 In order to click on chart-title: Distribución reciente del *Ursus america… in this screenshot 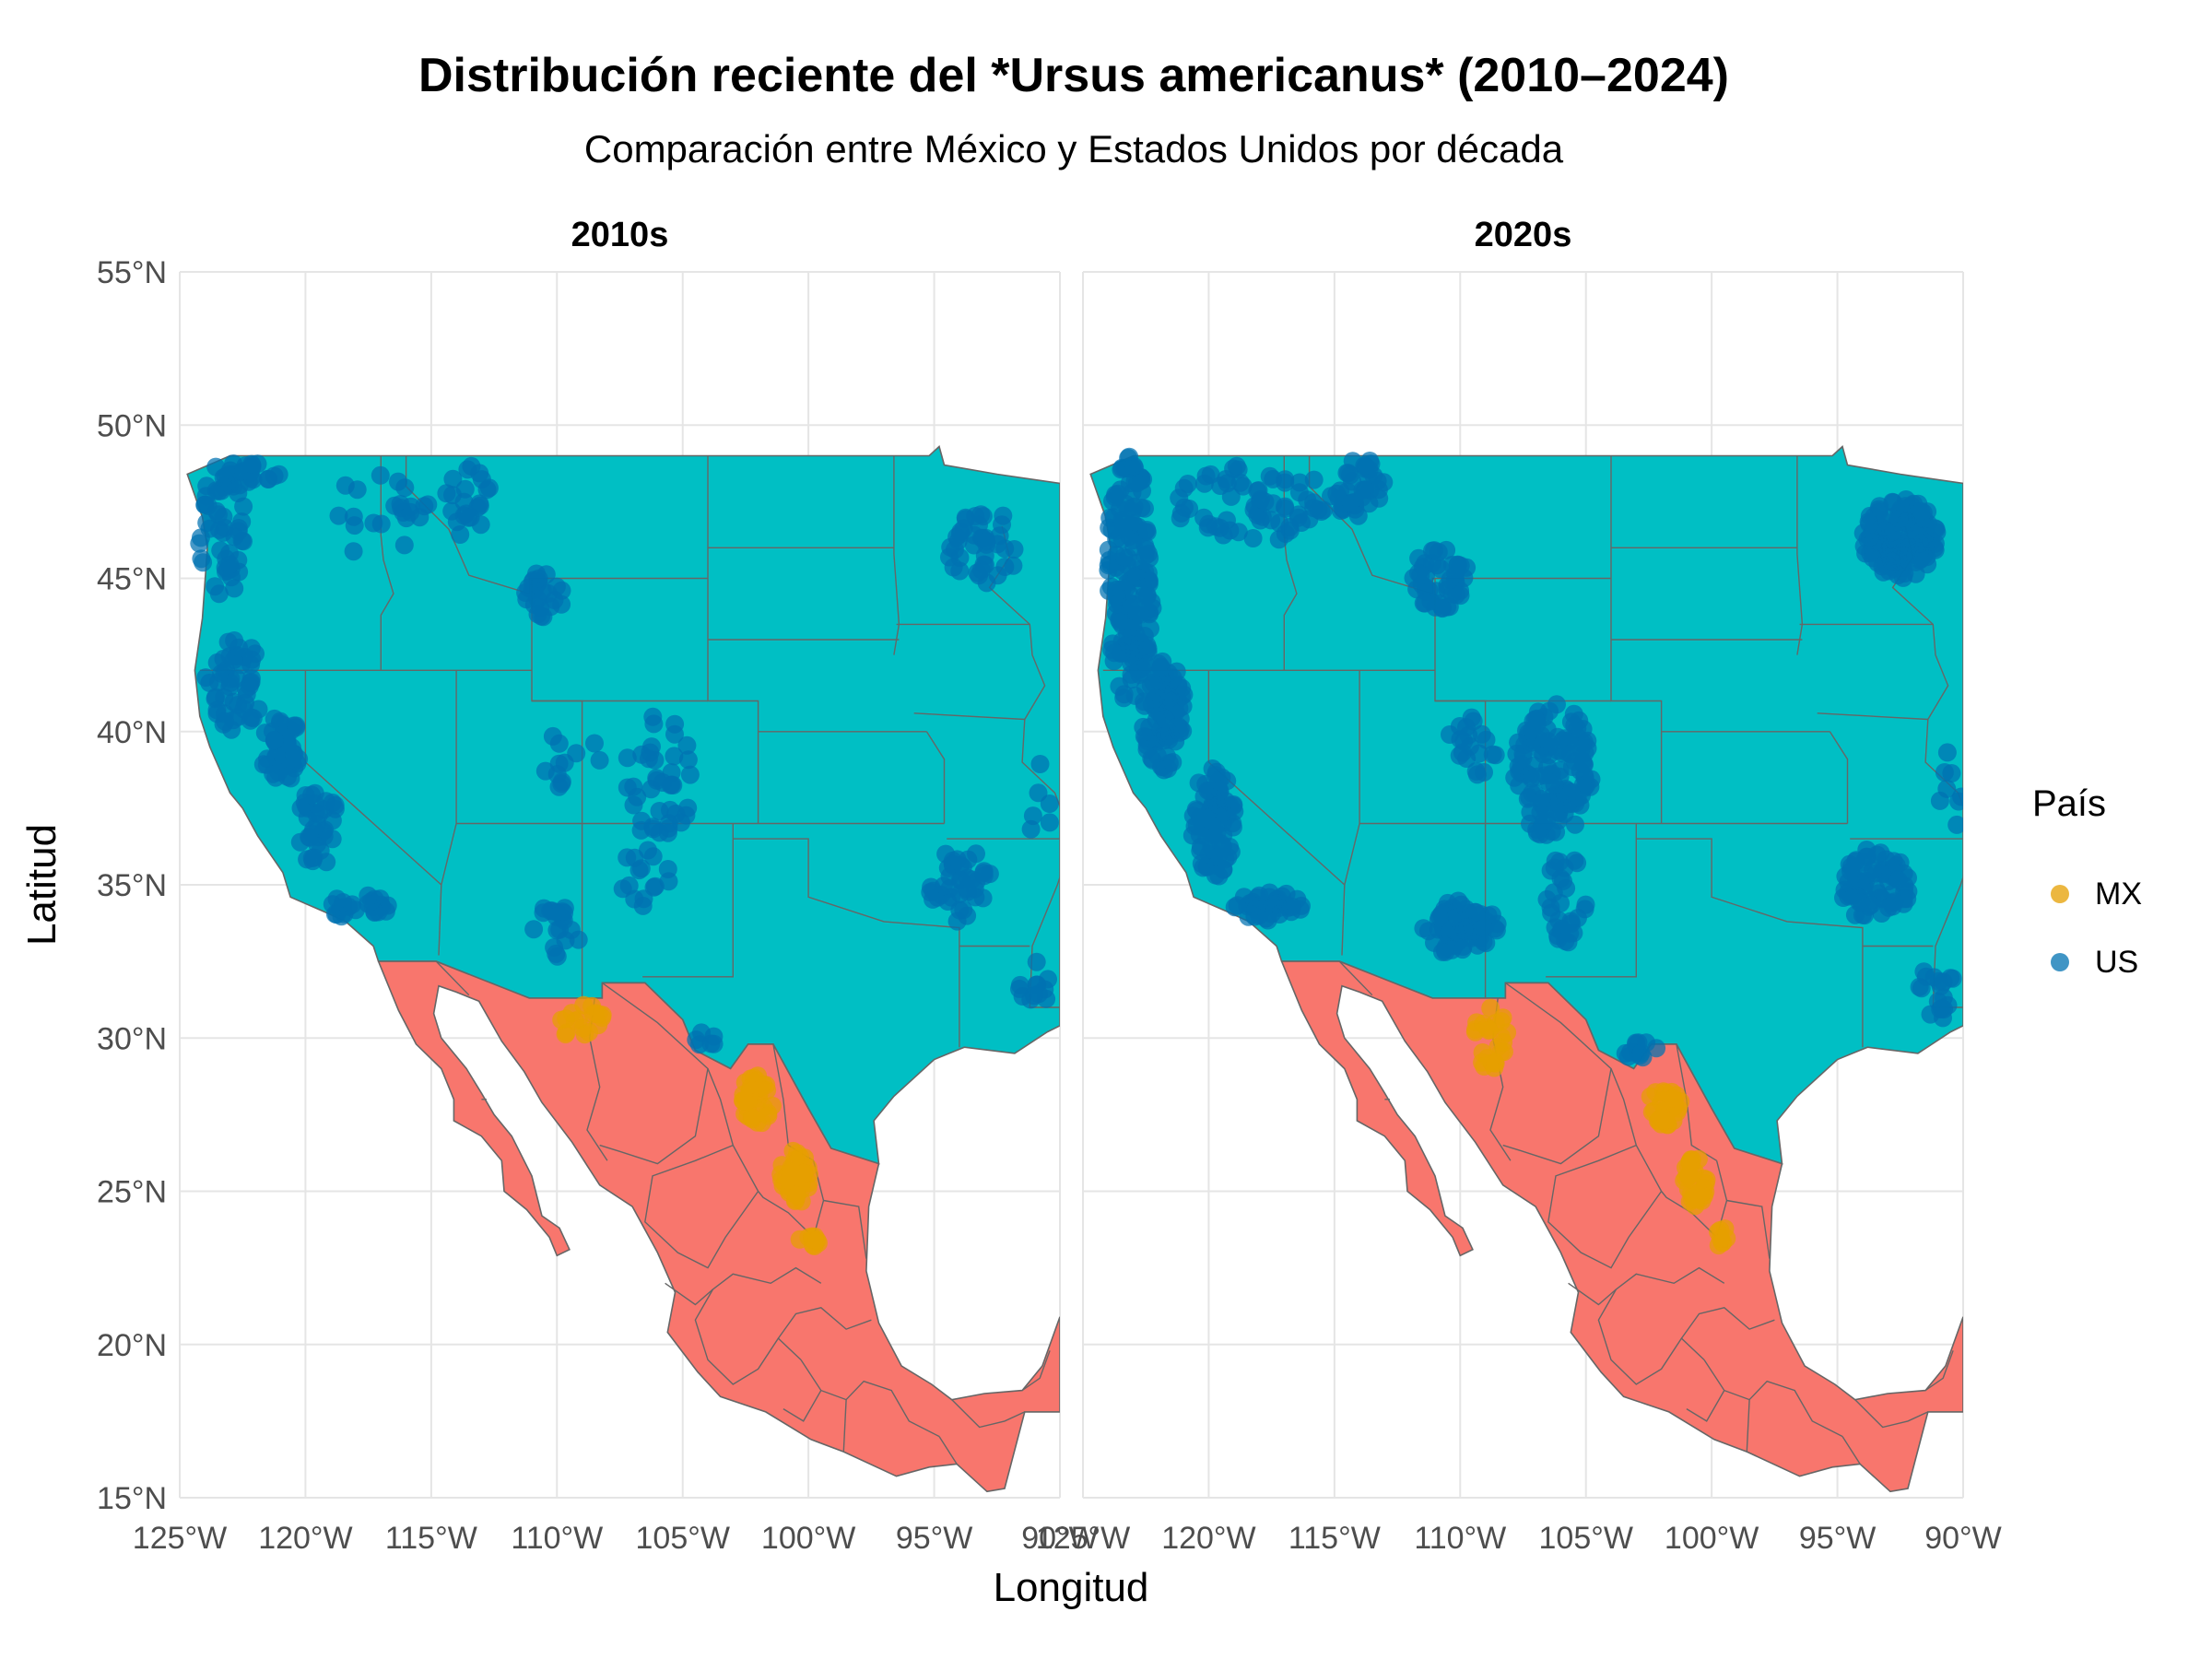, I will do `click(1073, 75)`.